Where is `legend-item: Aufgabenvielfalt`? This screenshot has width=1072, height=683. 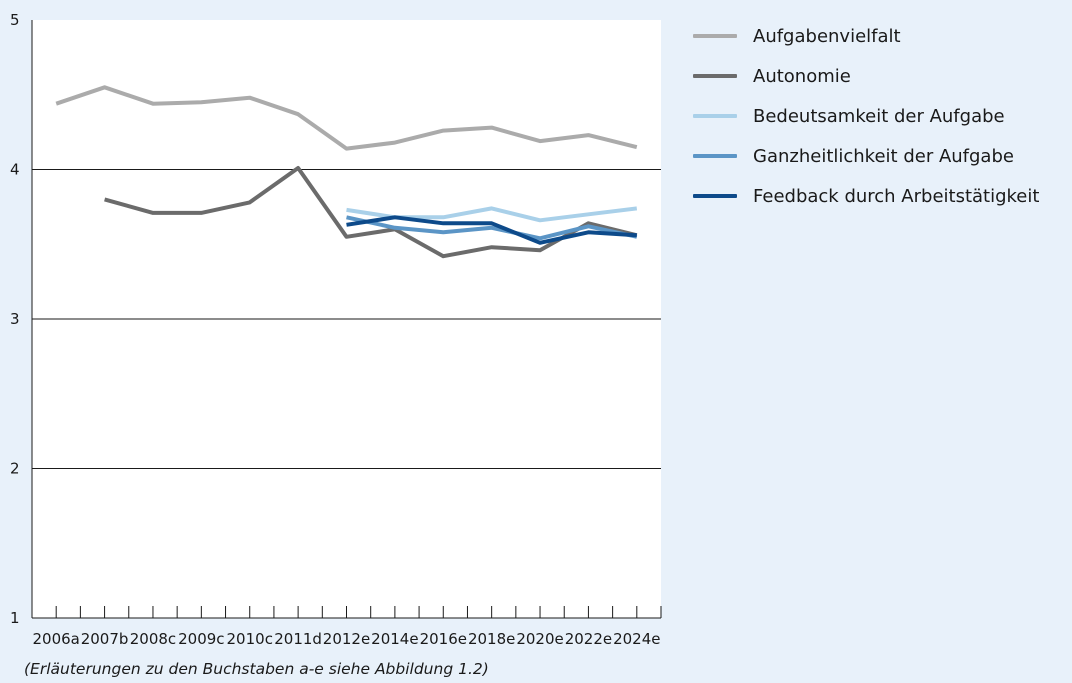
legend-item: Aufgabenvielfalt is located at coordinates (866, 36).